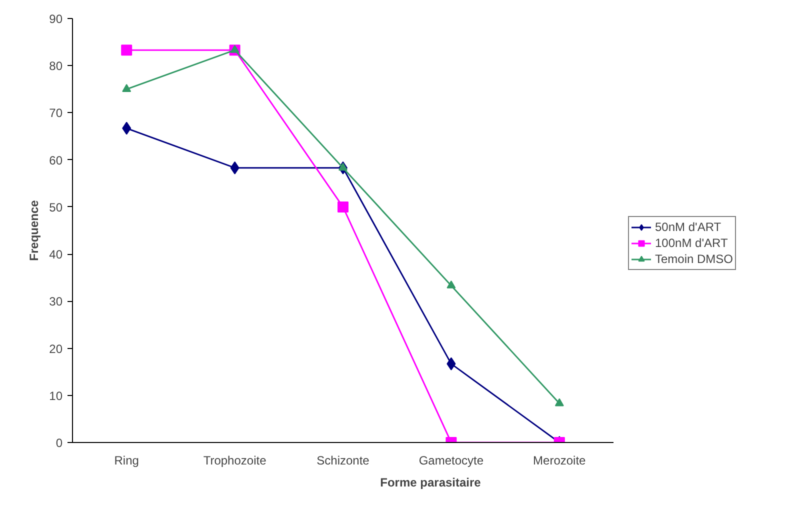 This screenshot has width=790, height=507. Describe the element at coordinates (451, 461) in the screenshot. I see `x-tick-label: Gametocyte` at that location.